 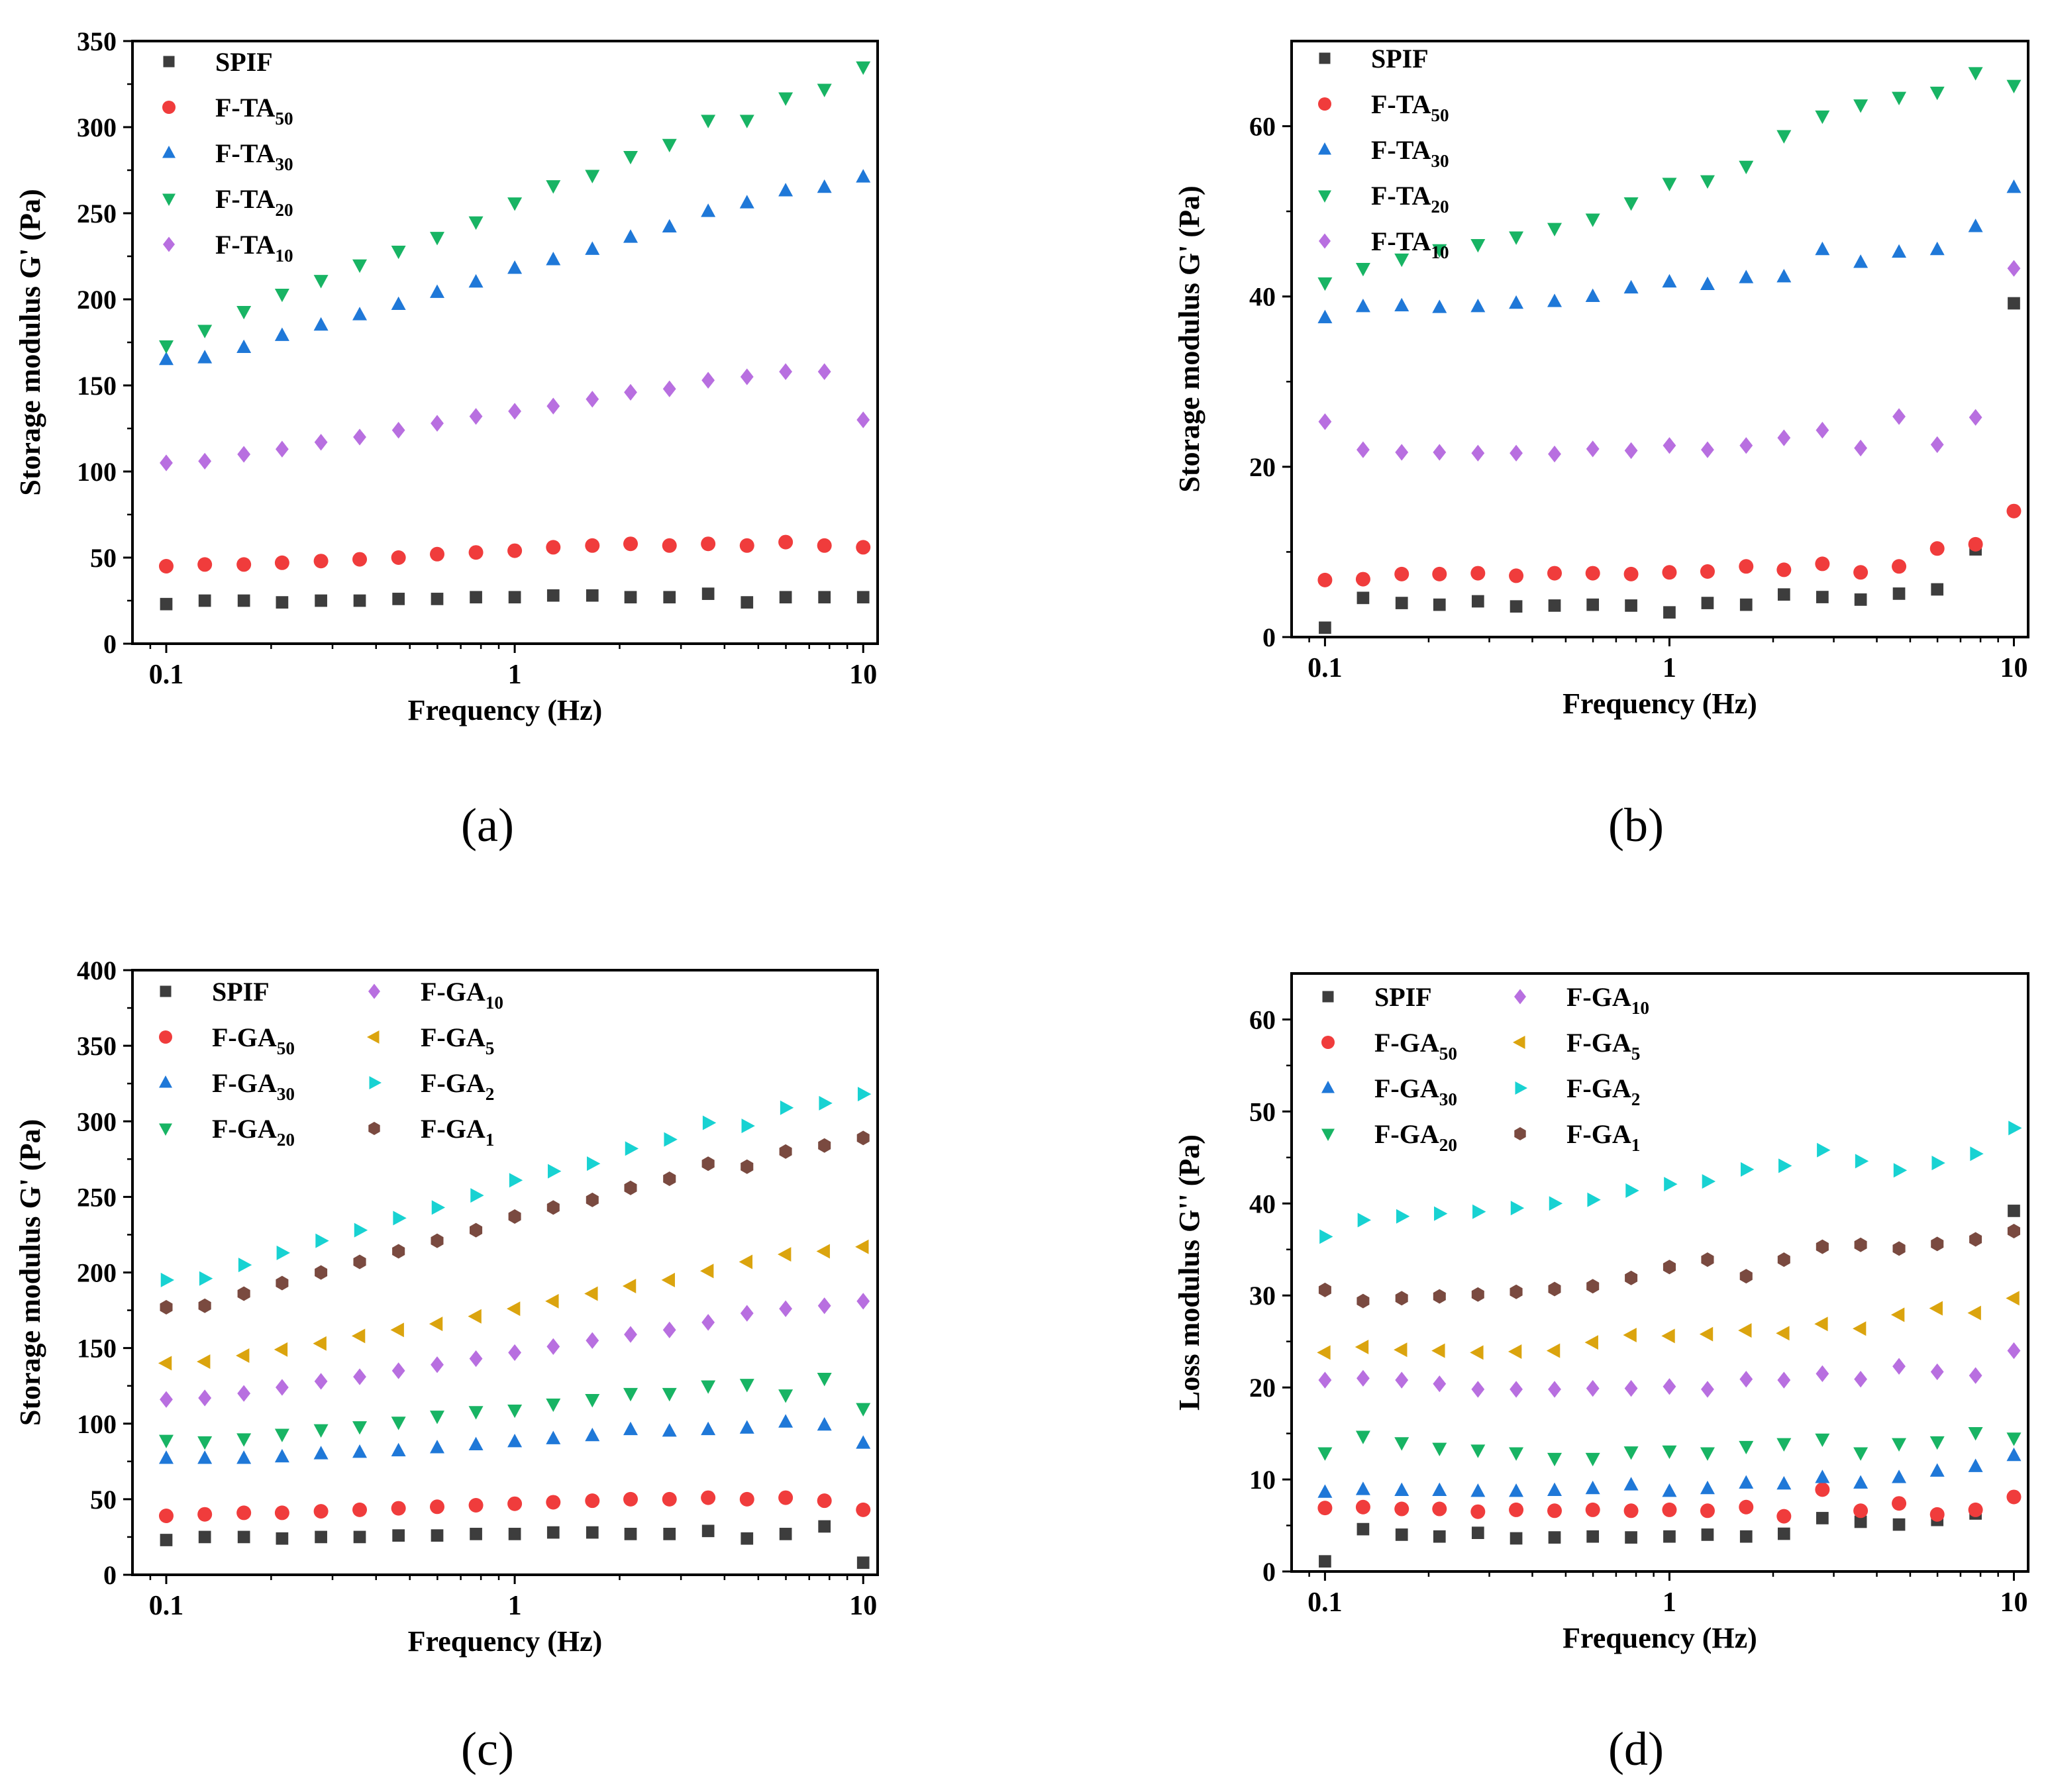 What do you see at coordinates (97, 1424) in the screenshot?
I see `y-tick-label: 100` at bounding box center [97, 1424].